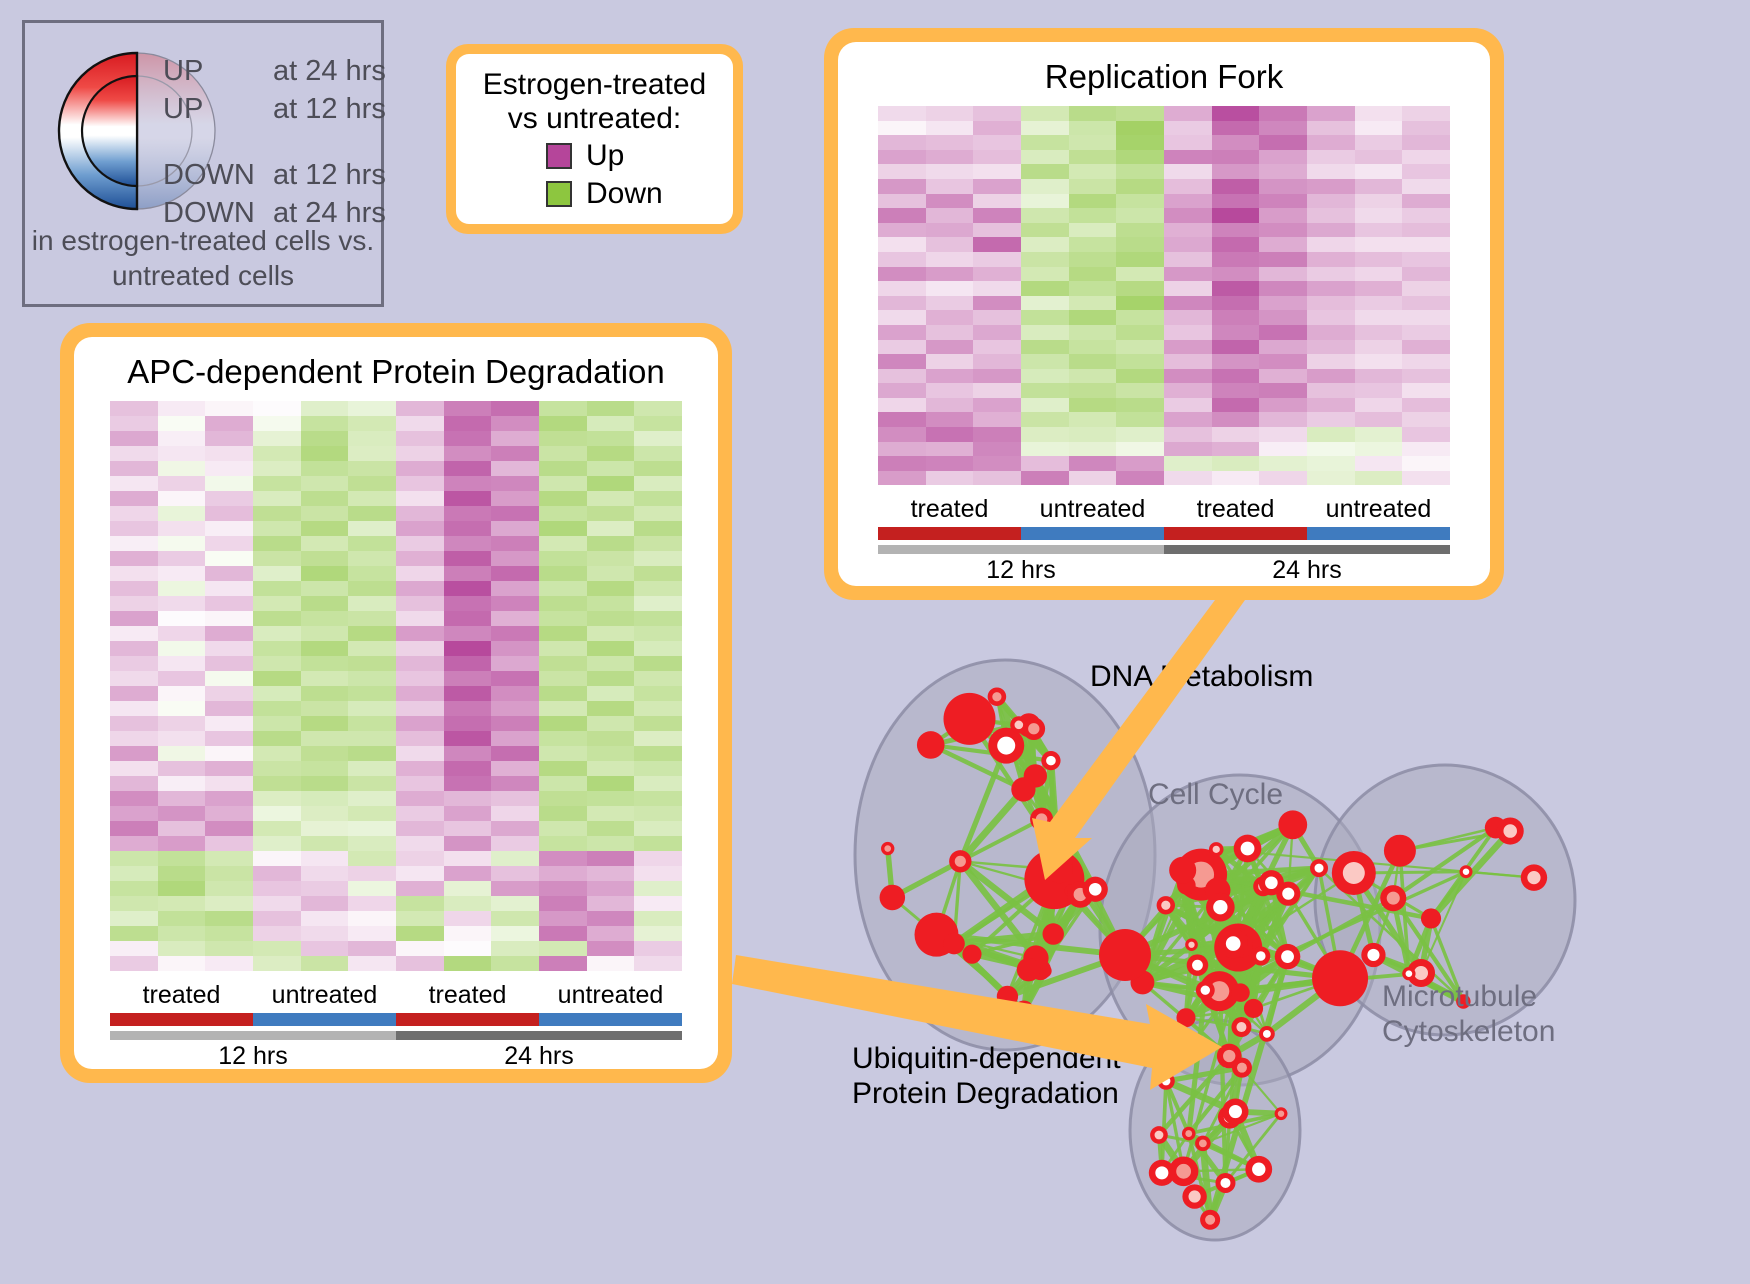 This screenshot has height=1284, width=1750. I want to click on axis-group-label: treated, so click(181, 995).